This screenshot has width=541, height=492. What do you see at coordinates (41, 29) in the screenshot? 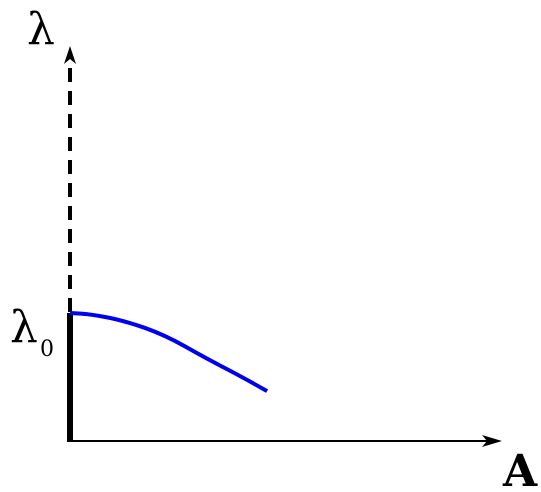
I see `y-axis-label: λ` at bounding box center [41, 29].